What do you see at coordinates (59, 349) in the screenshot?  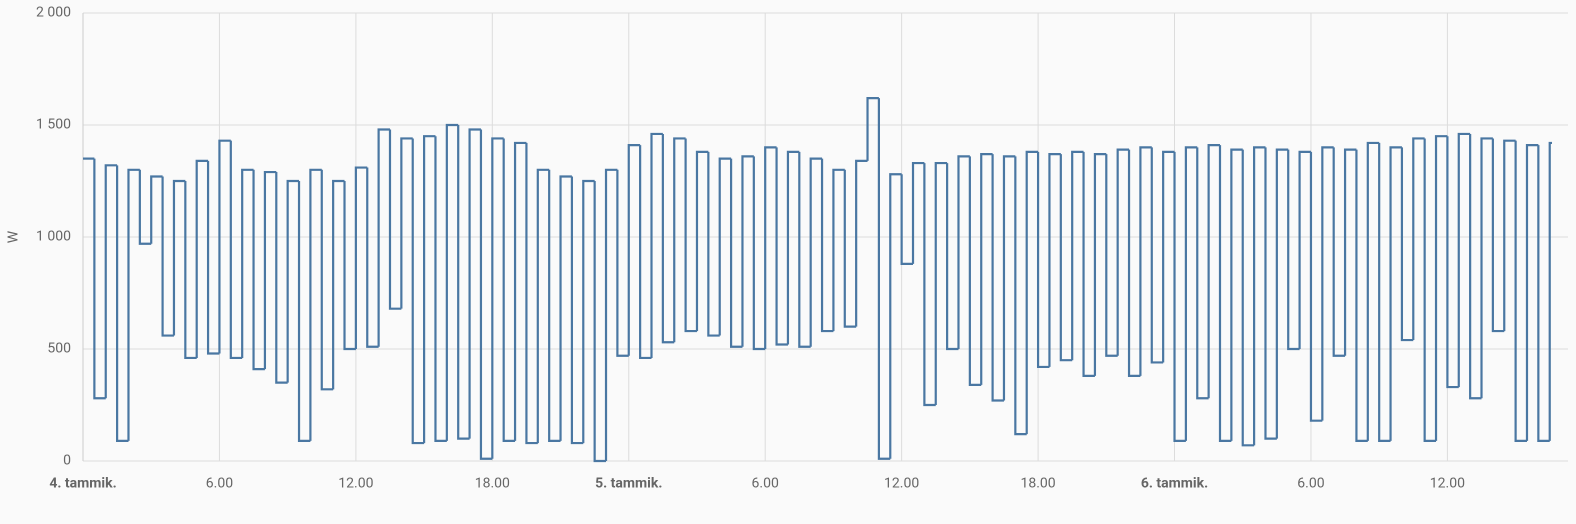 I see `y-tick-label: 500` at bounding box center [59, 349].